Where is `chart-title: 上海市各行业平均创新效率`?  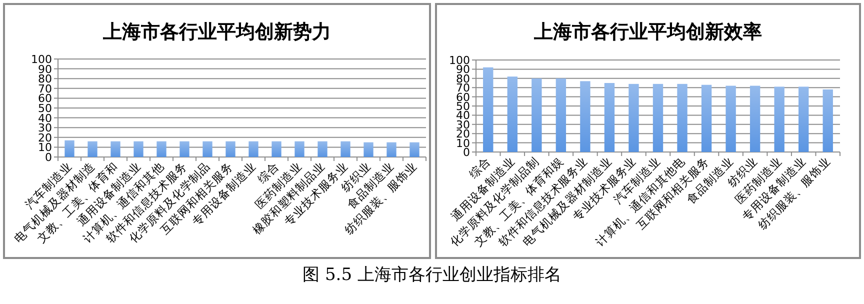
chart-title: 上海市各行业平均创新效率 is located at coordinates (647, 32).